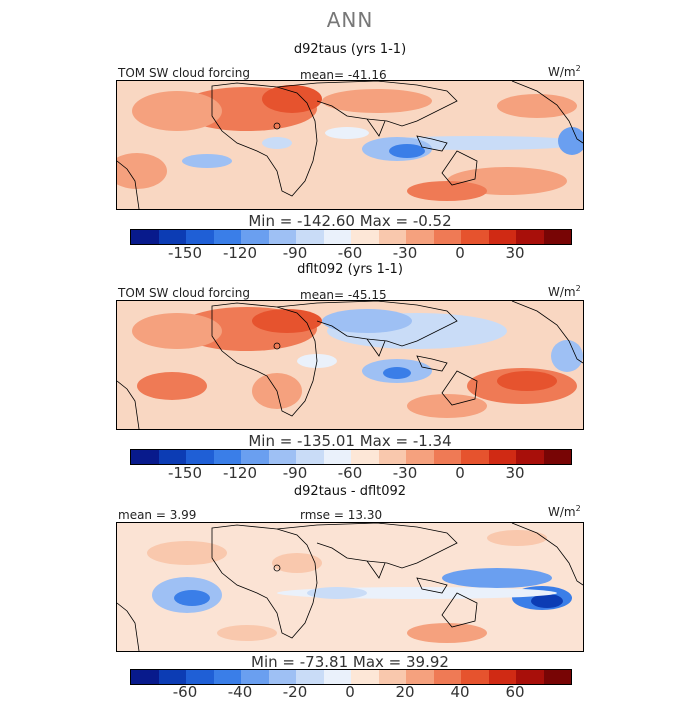 The image size is (700, 701). What do you see at coordinates (184, 73) in the screenshot?
I see `panel-1-left-label: TOM SW cloud forcing` at bounding box center [184, 73].